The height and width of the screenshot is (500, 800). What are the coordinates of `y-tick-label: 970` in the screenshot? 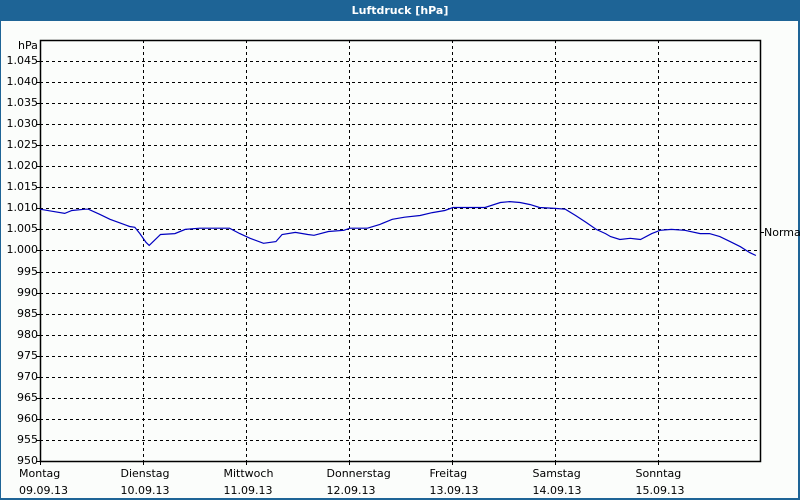 It's located at (27, 376).